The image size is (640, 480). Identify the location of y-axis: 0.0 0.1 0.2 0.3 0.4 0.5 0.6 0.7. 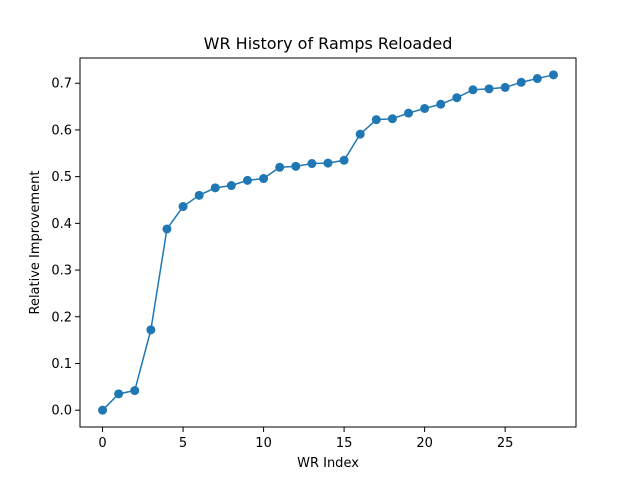
(65, 248).